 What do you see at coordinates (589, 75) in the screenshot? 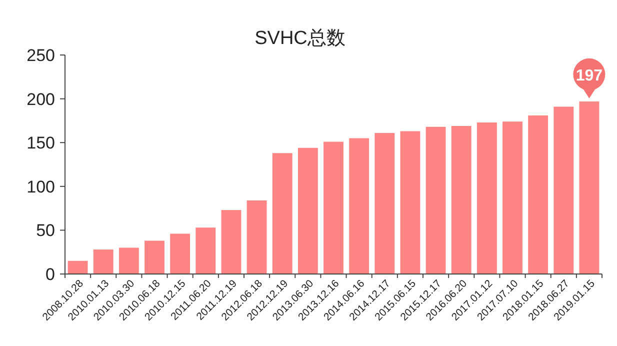
I see `data-label: 197` at bounding box center [589, 75].